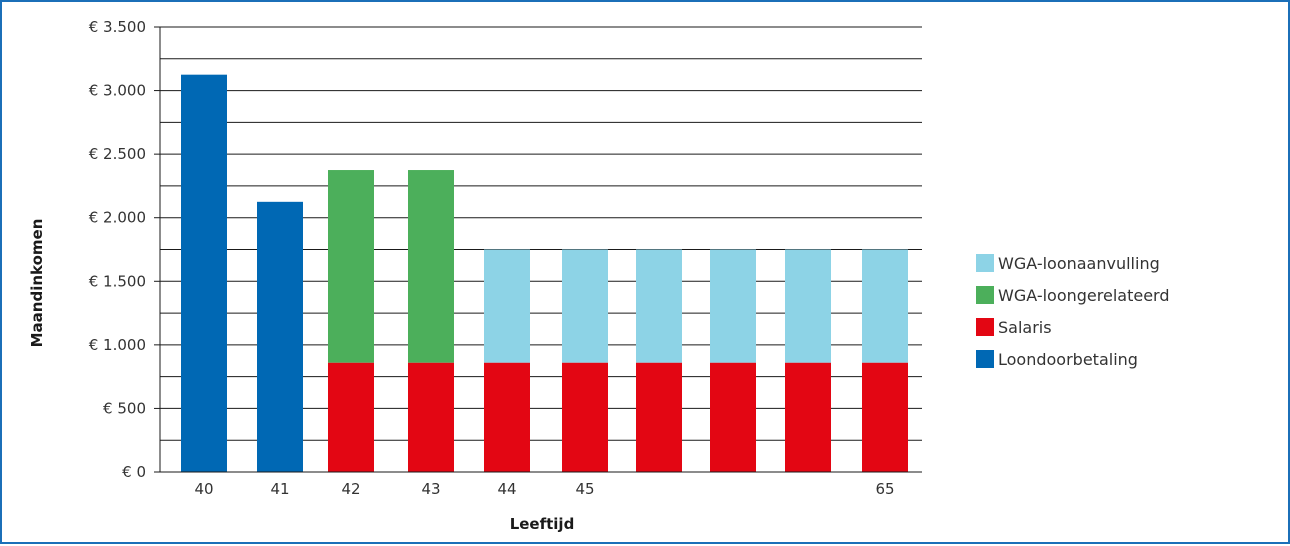 This screenshot has width=1290, height=546. What do you see at coordinates (117, 281) in the screenshot?
I see `y-tick-label: € 1.500` at bounding box center [117, 281].